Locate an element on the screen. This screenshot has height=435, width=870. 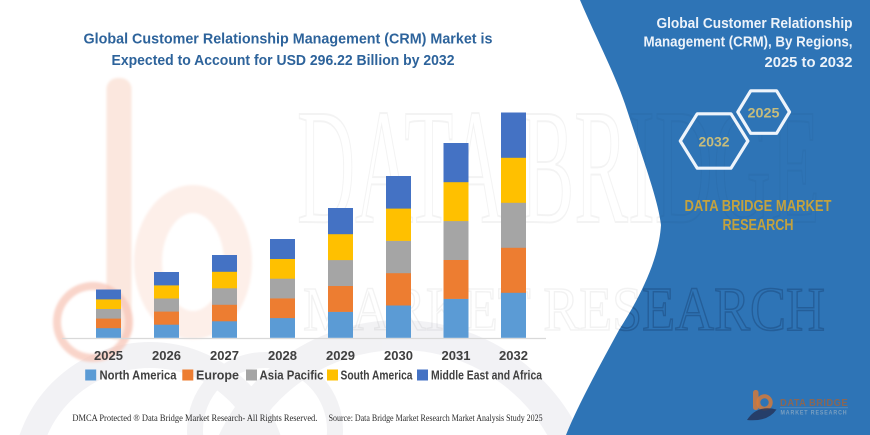
svg-text: 2030 is located at coordinates (398, 355).